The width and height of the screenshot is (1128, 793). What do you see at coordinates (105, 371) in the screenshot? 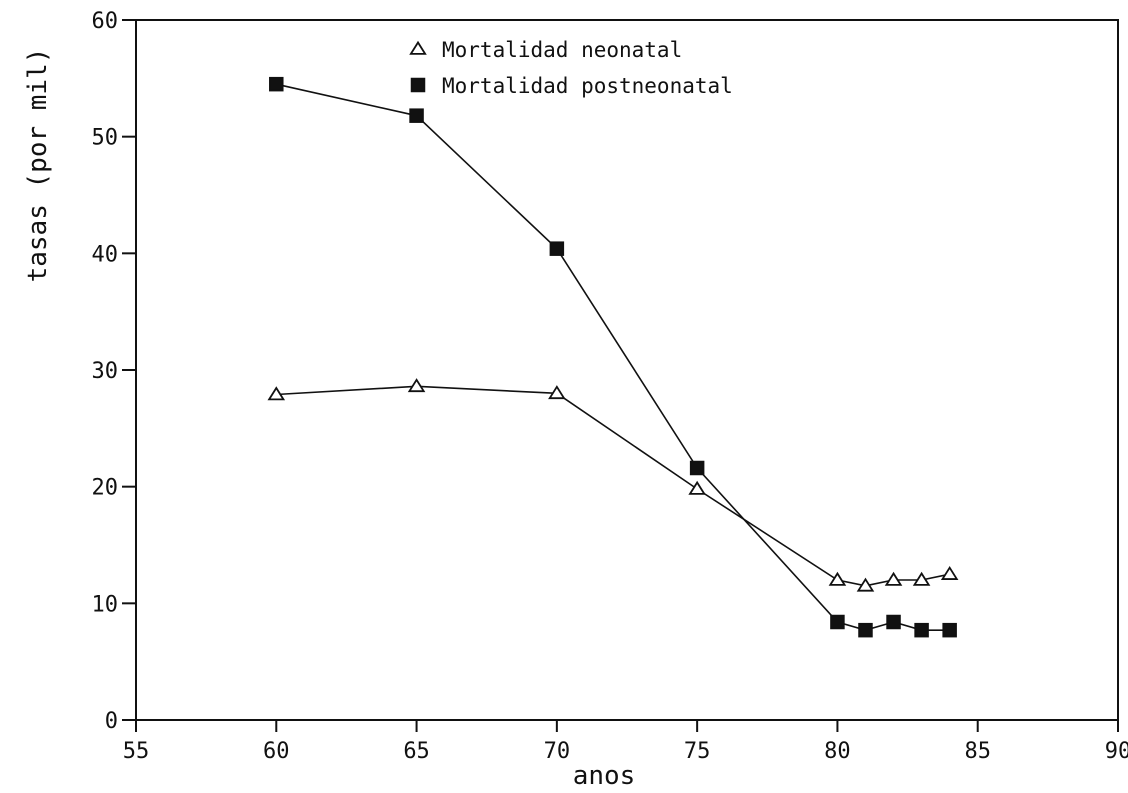
I see `y-tick-label-30: 30` at bounding box center [105, 371].